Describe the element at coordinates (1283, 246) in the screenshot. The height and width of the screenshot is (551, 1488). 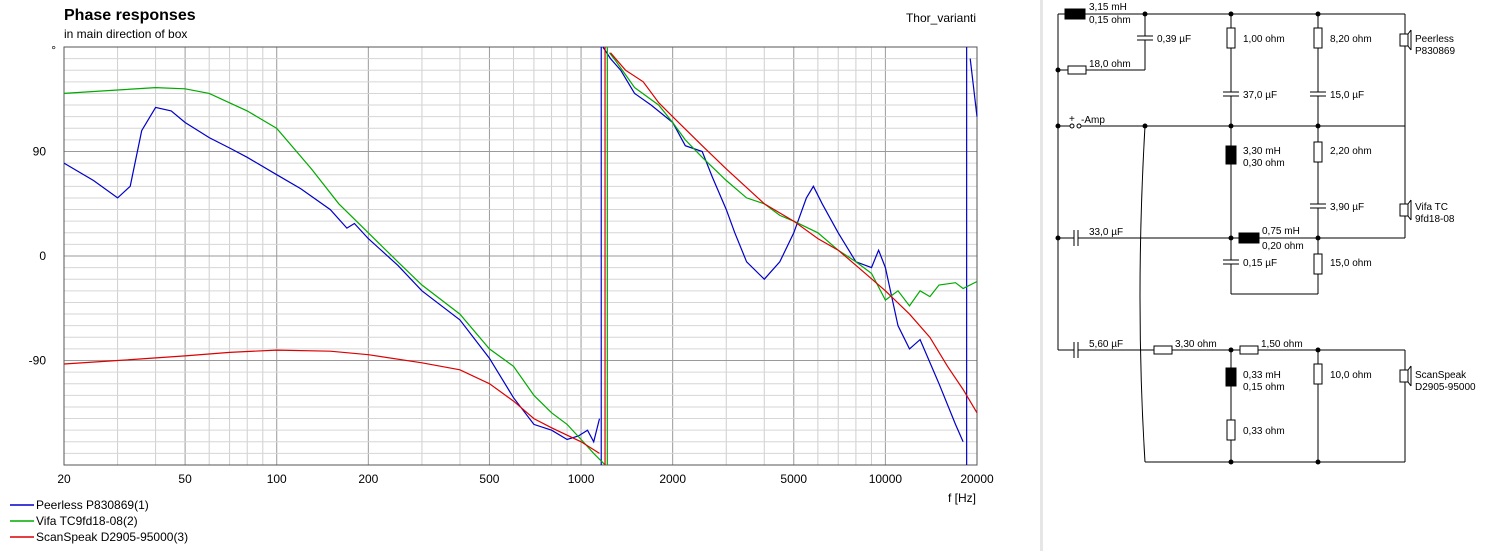
I see `l3-resistance: 0,20 ohm` at that location.